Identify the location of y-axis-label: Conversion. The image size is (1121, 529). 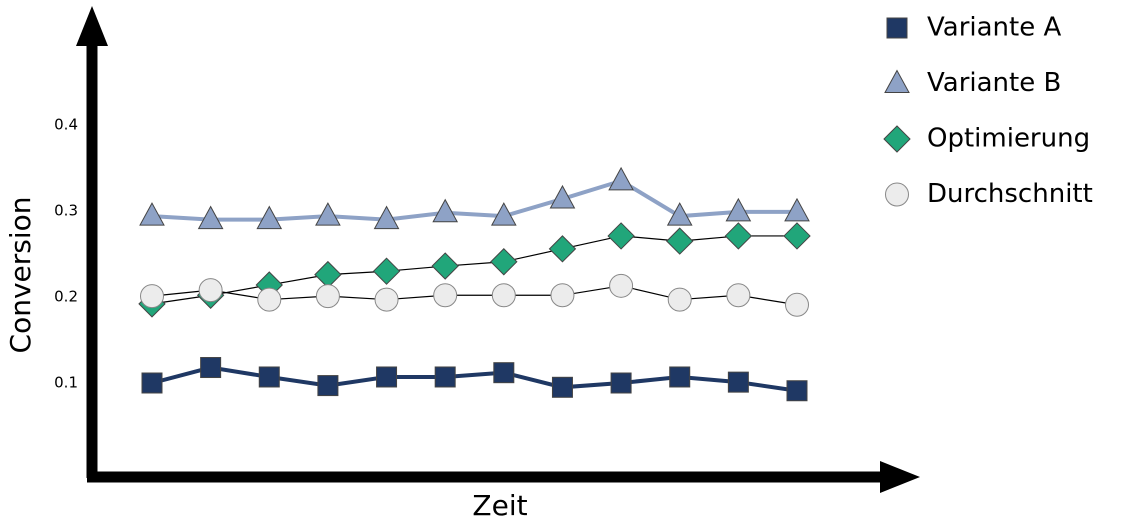
(20, 275).